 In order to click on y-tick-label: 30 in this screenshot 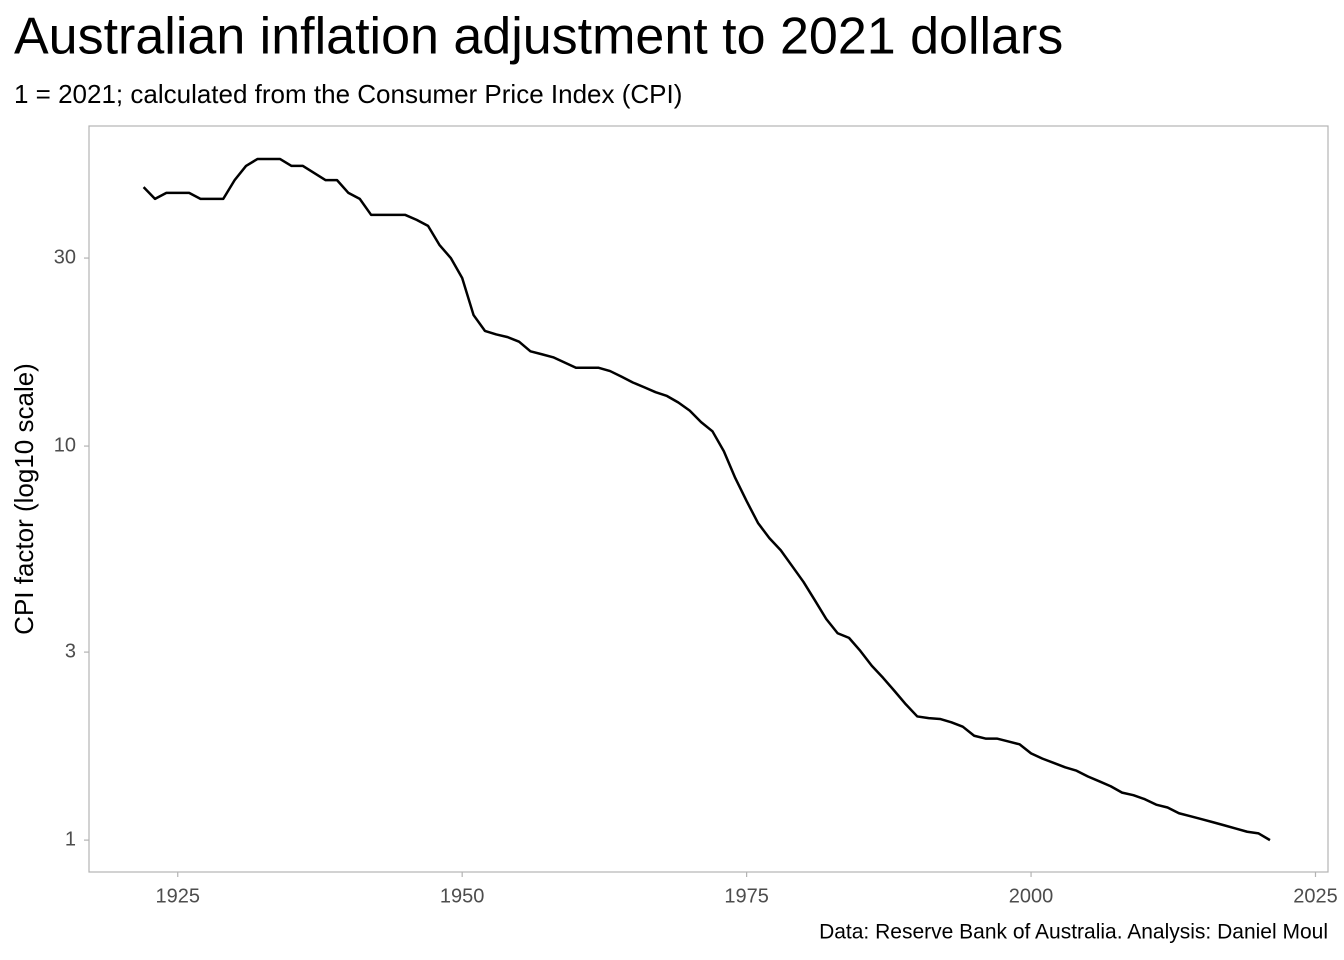, I will do `click(65, 257)`.